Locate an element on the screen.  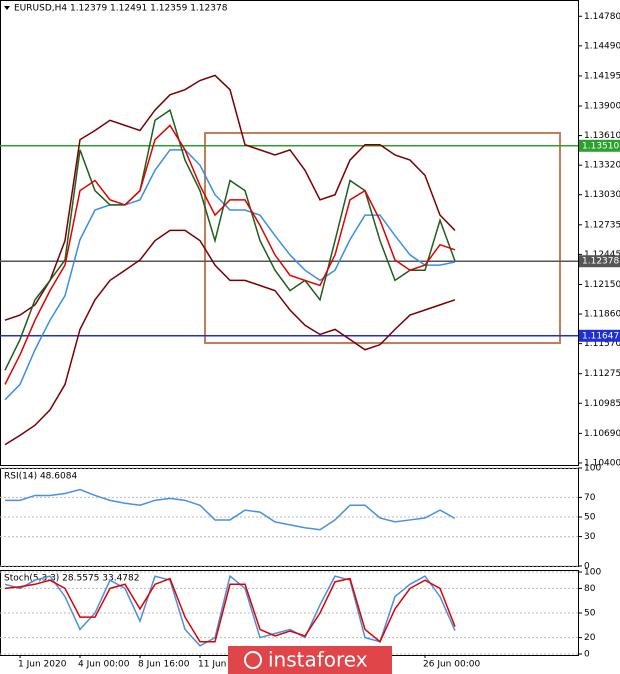
y-tick-label: 1.12735 is located at coordinates (602, 225).